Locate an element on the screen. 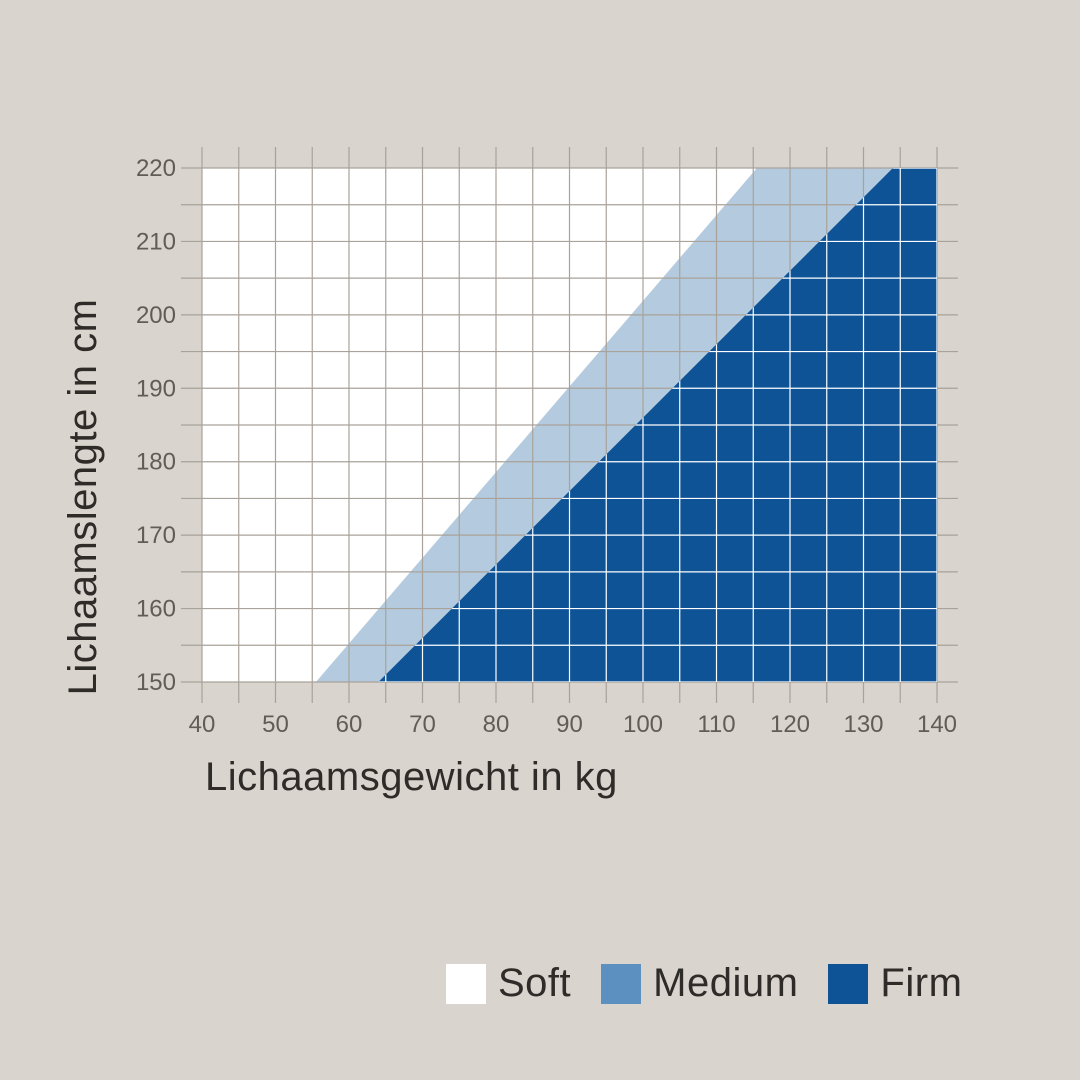 This screenshot has height=1080, width=1080. legend-label-soft: Soft is located at coordinates (535, 983).